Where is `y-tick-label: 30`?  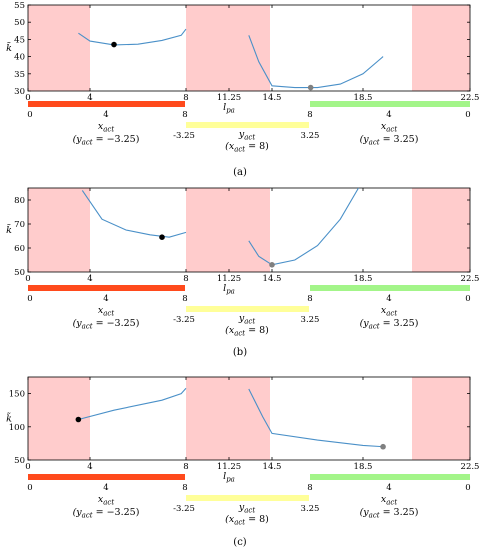 y-tick-label: 30 is located at coordinates (19, 92).